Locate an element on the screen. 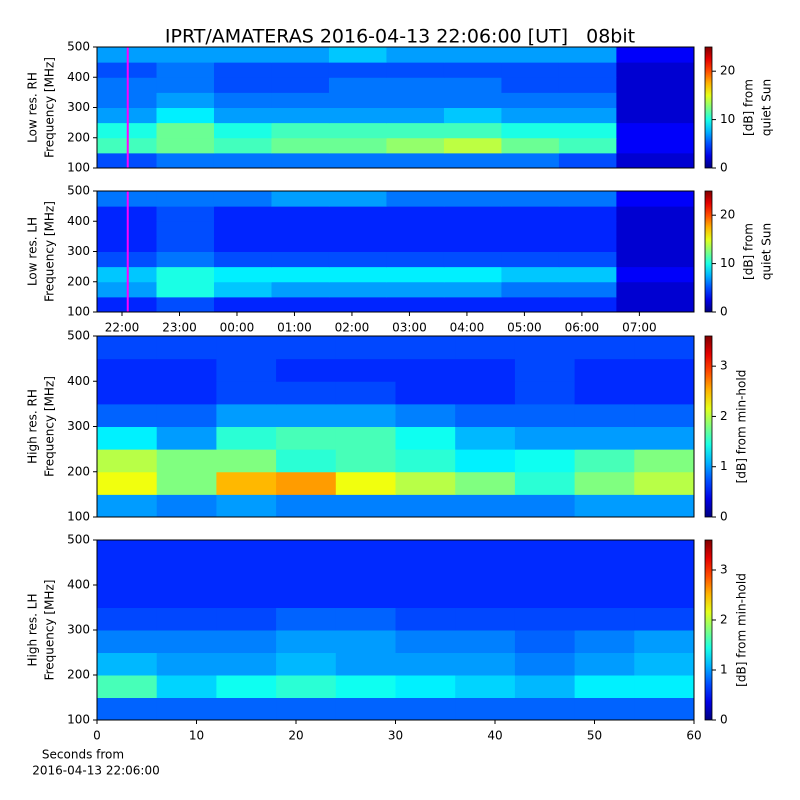 The width and height of the screenshot is (800, 800). colorbar is located at coordinates (708, 630).